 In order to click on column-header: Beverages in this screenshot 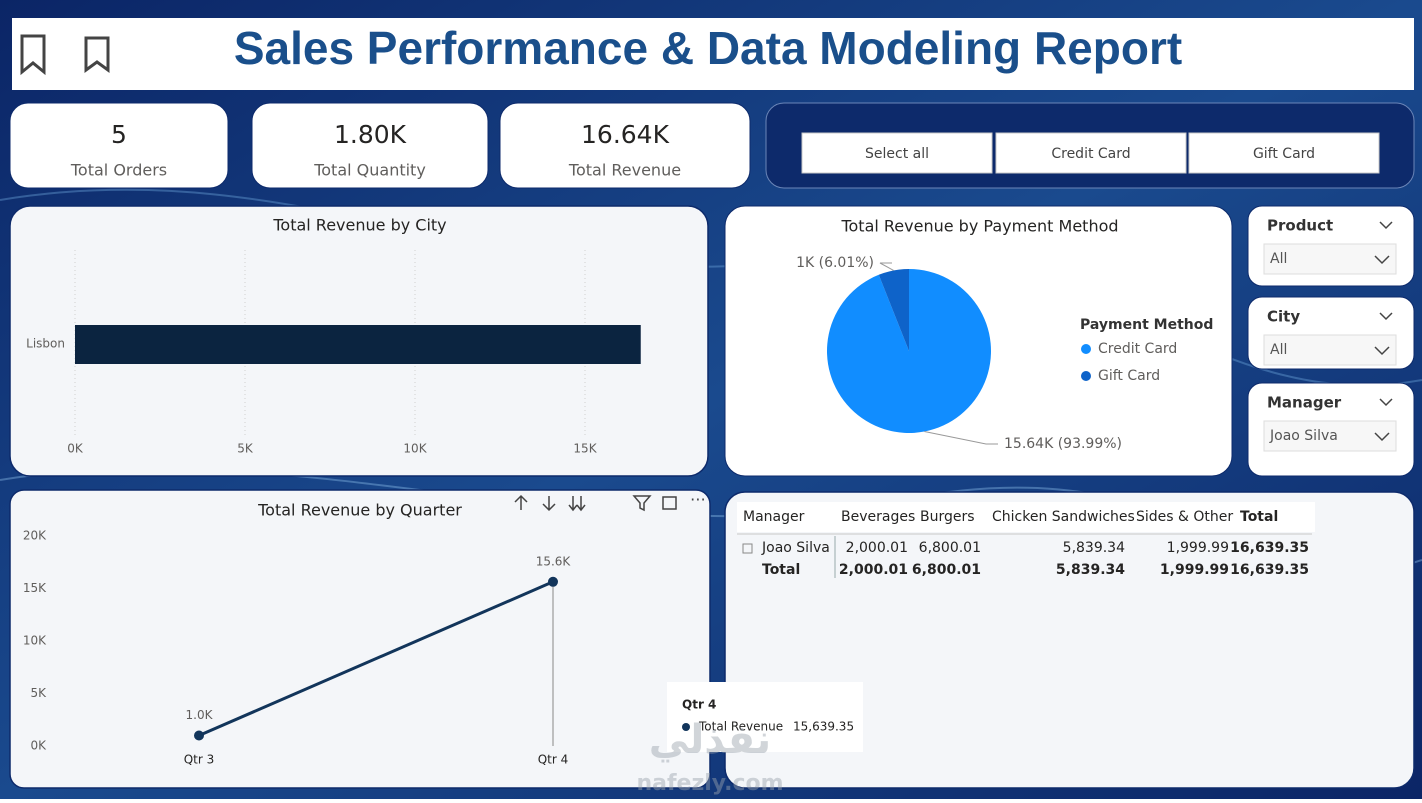, I will do `click(878, 517)`.